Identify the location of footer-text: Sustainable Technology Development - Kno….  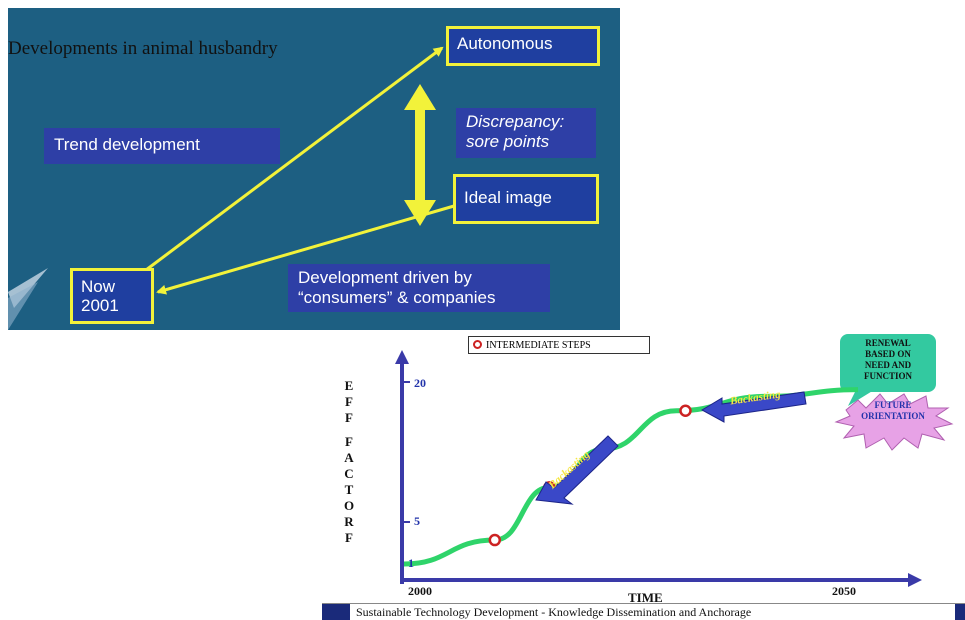
(554, 612).